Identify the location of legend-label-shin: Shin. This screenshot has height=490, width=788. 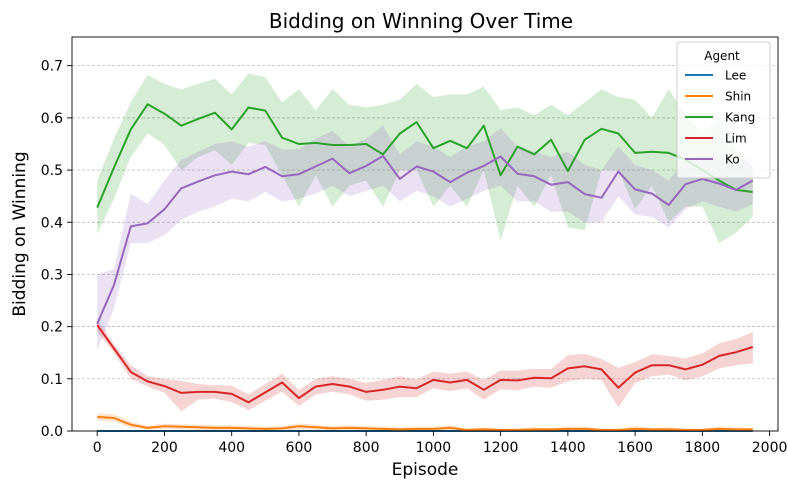
(738, 97).